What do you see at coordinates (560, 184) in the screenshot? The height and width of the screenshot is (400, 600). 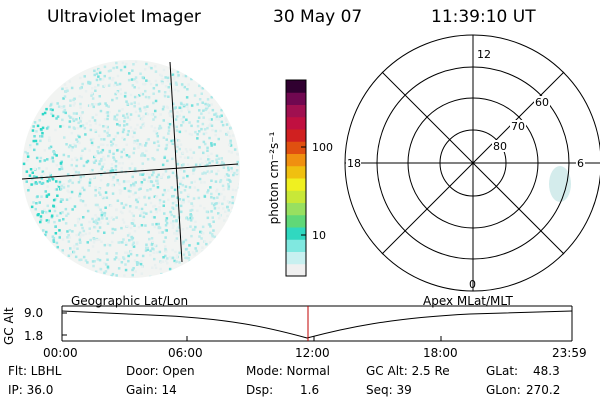 I see `auroral-patch` at bounding box center [560, 184].